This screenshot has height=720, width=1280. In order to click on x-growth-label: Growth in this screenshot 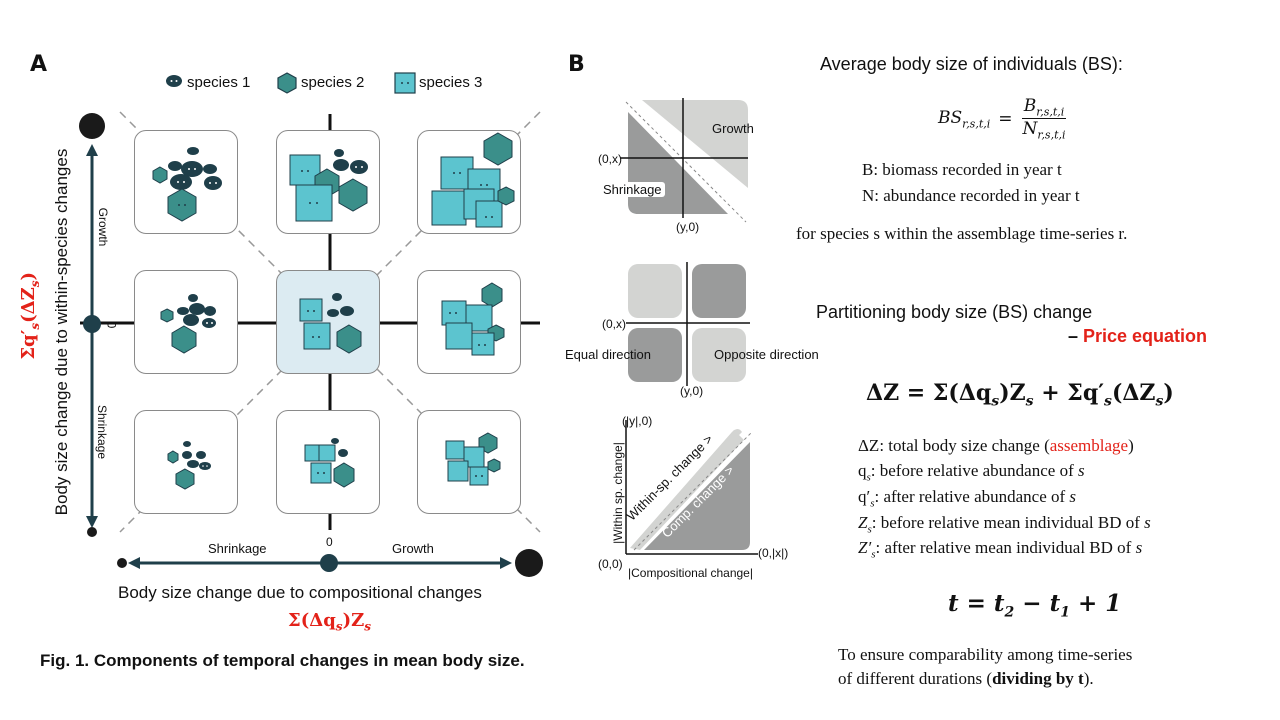, I will do `click(413, 548)`.